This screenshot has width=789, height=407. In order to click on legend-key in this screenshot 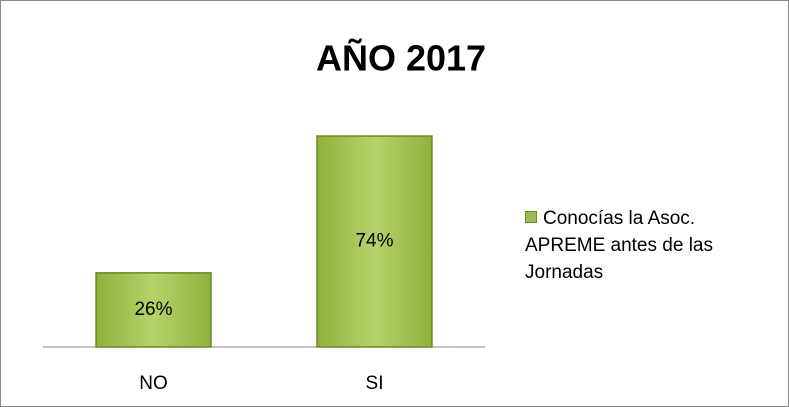, I will do `click(531, 217)`.